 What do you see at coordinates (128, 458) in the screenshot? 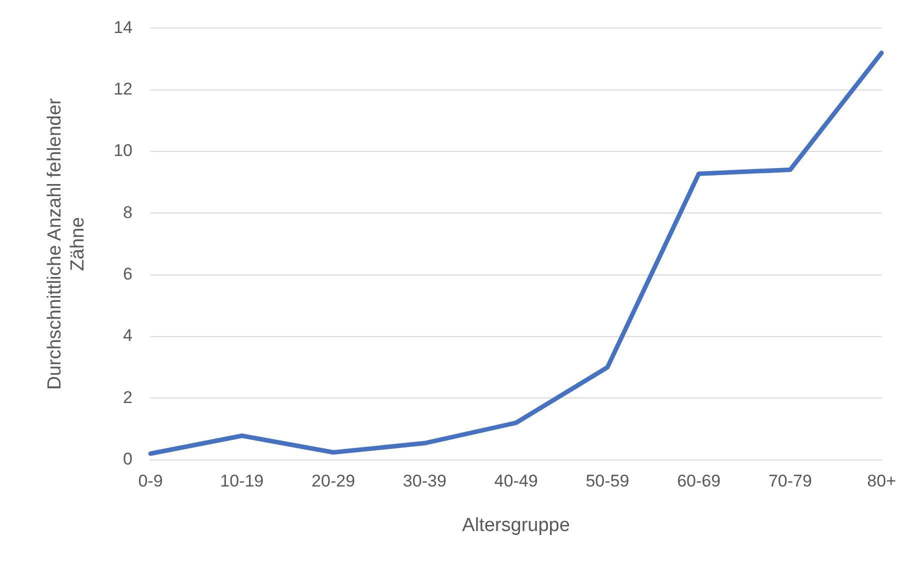
I see `y-tick-label: 0` at bounding box center [128, 458].